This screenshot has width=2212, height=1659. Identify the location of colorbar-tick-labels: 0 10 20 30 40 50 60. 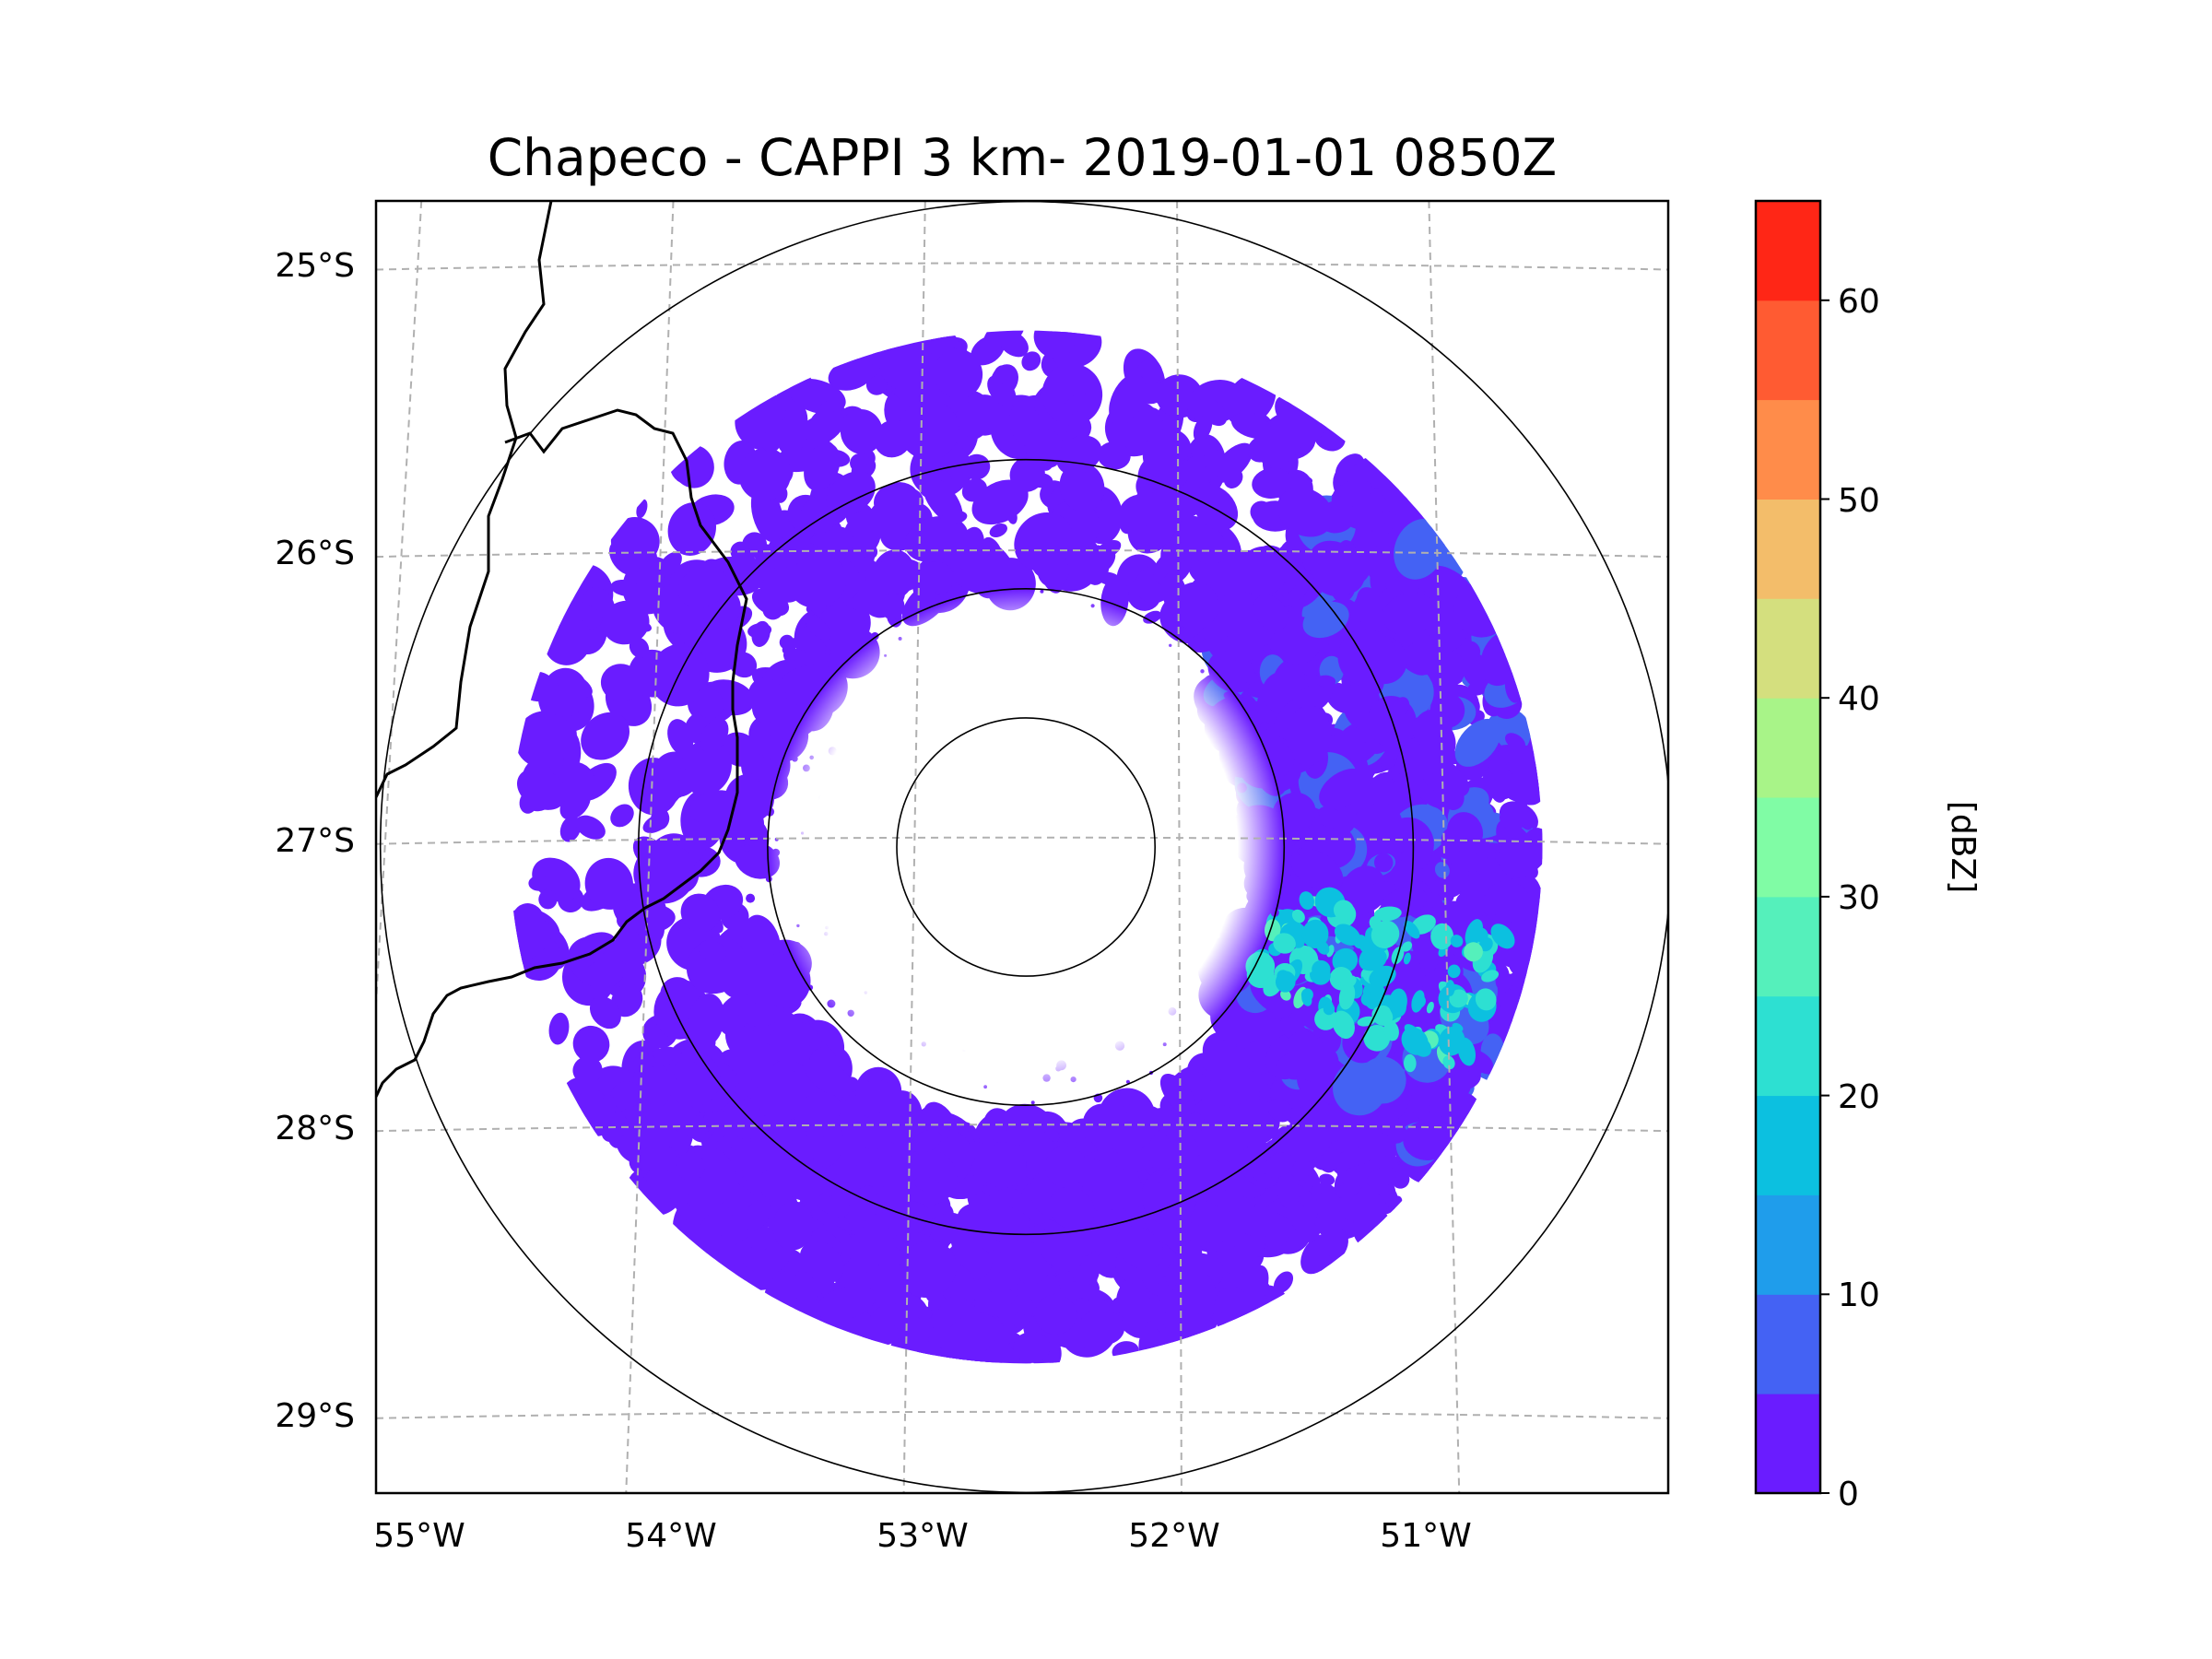
(1859, 898).